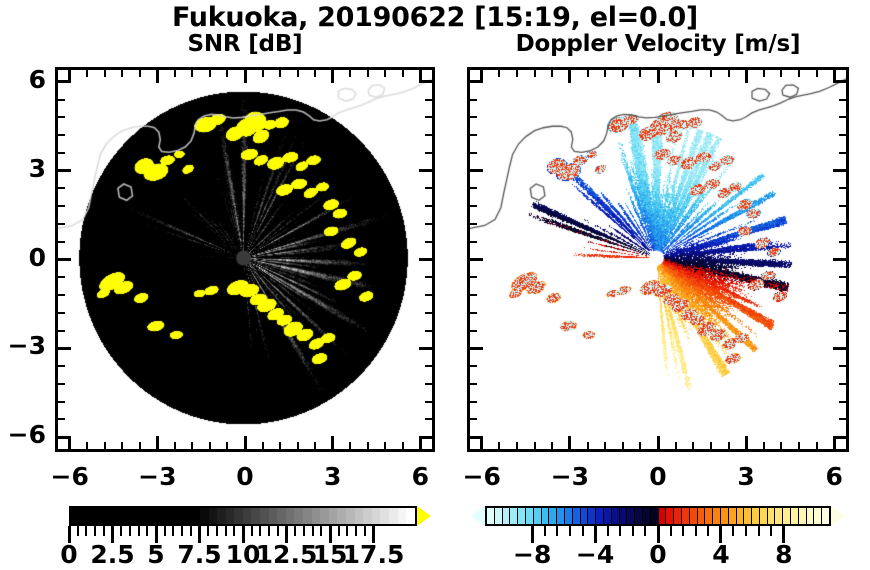 Image resolution: width=870 pixels, height=570 pixels. I want to click on colorbar-bluered, so click(658, 516).